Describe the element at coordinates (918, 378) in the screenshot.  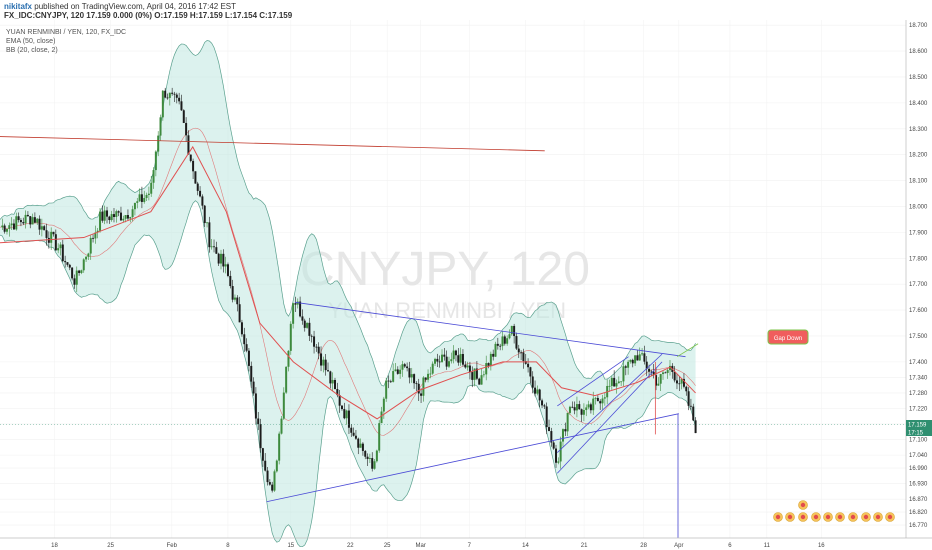
I see `y-tick-label: 17.340` at that location.